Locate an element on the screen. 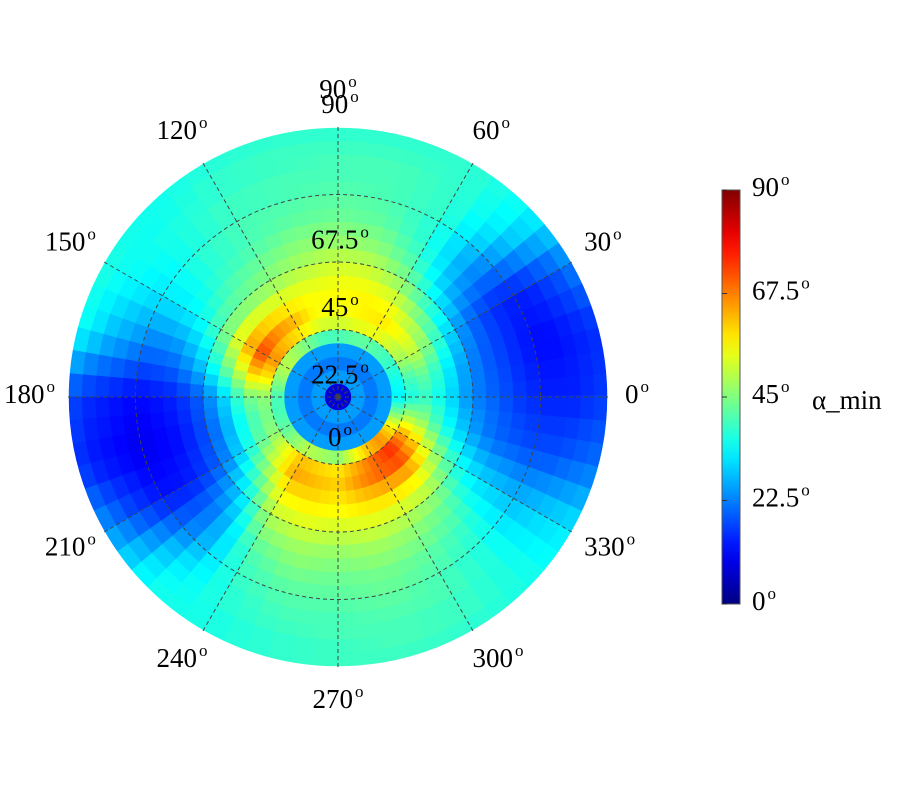 The width and height of the screenshot is (900, 800). angular-tick-label: 300 o is located at coordinates (498, 657).